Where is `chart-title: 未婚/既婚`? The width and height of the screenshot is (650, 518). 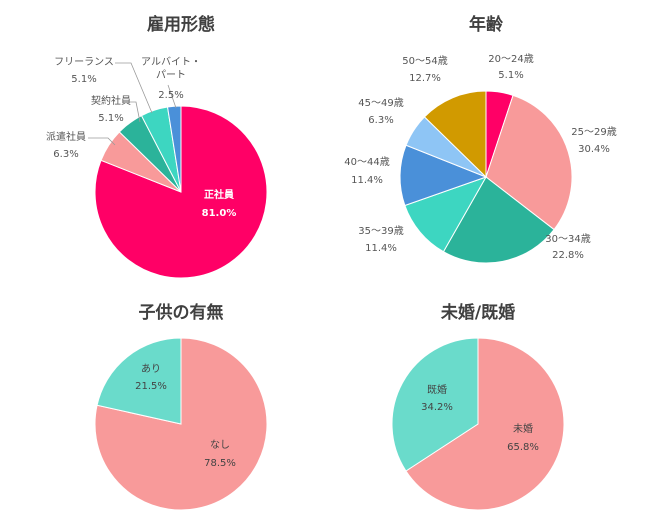
chart-title: 未婚/既婚 is located at coordinates (477, 312).